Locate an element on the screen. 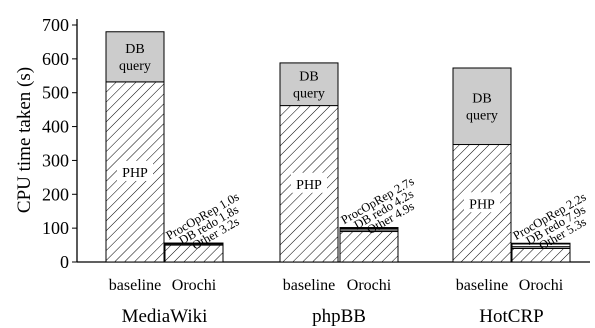  y-tick-label: 500 is located at coordinates (55, 93).